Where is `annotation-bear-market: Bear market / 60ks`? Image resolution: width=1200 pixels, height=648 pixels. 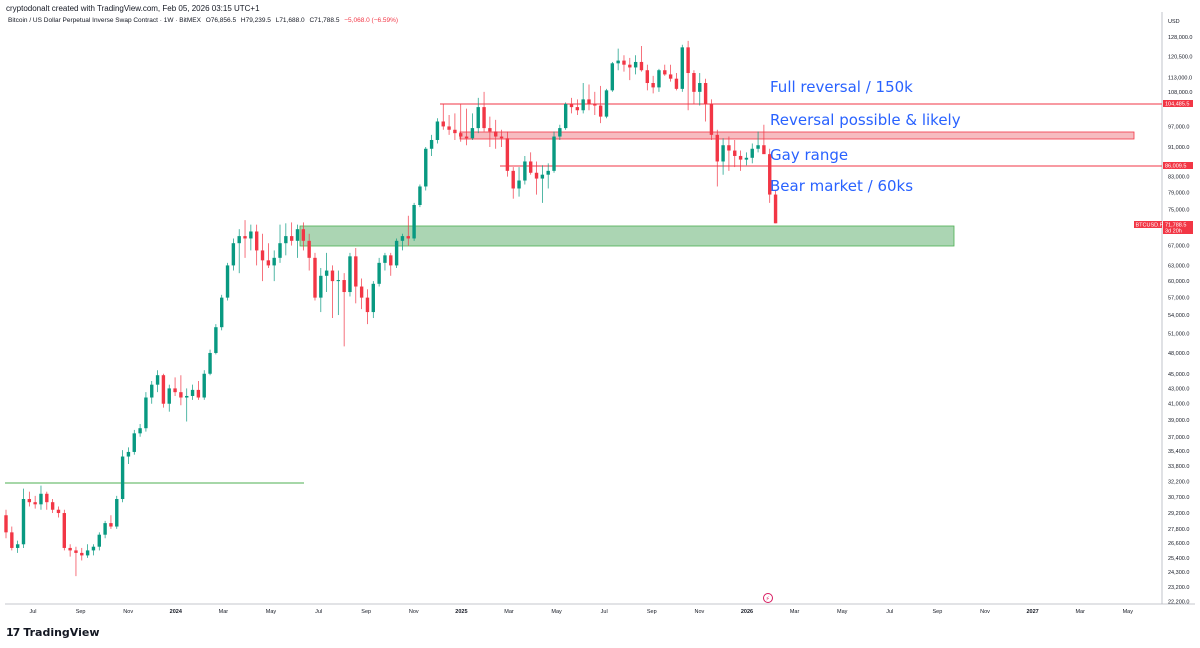
annotation-bear-market: Bear market / 60ks is located at coordinates (841, 186).